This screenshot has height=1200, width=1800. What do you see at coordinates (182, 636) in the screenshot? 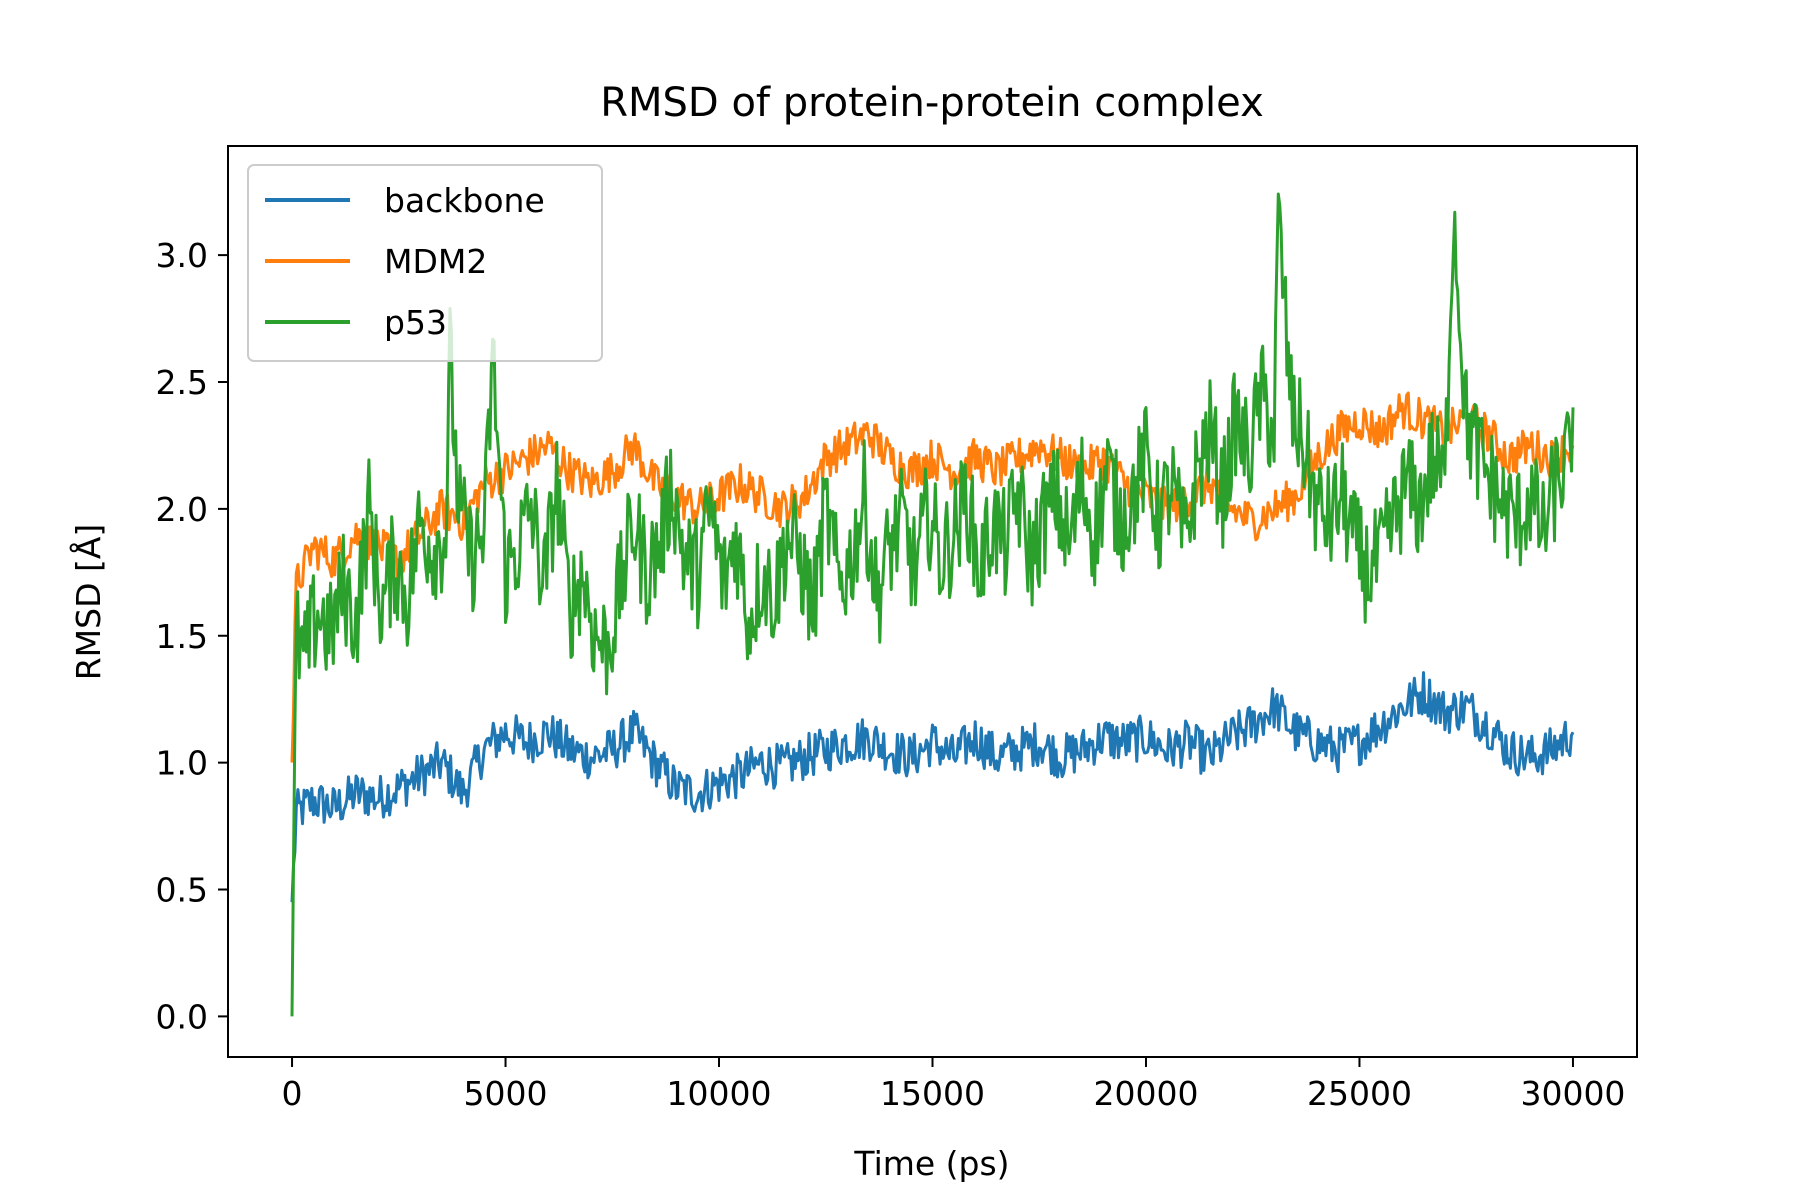
I see `y-tick-label: 1.5` at bounding box center [182, 636].